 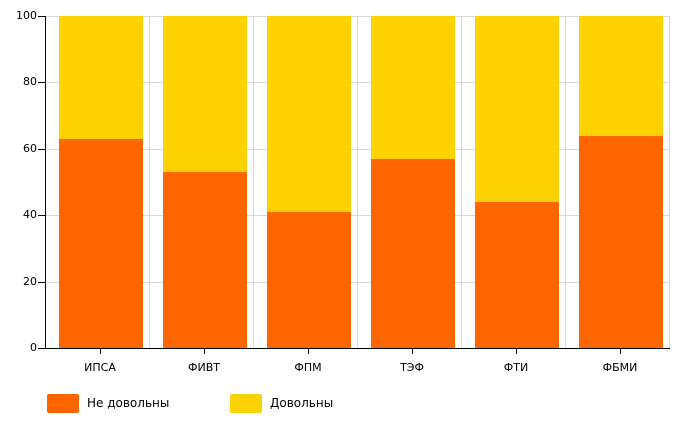 What do you see at coordinates (309, 279) in the screenshot?
I see `bar-segment-ФПМ-0` at bounding box center [309, 279].